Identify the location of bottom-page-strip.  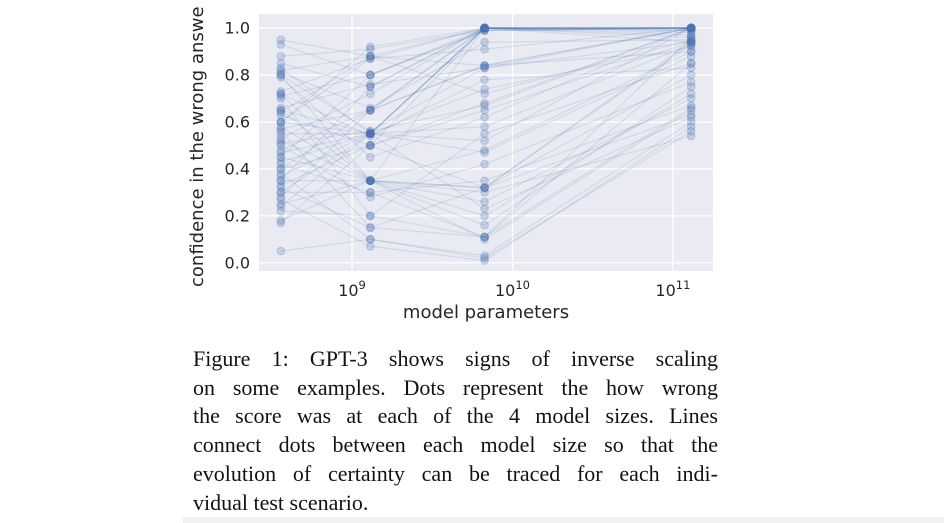
(563, 520).